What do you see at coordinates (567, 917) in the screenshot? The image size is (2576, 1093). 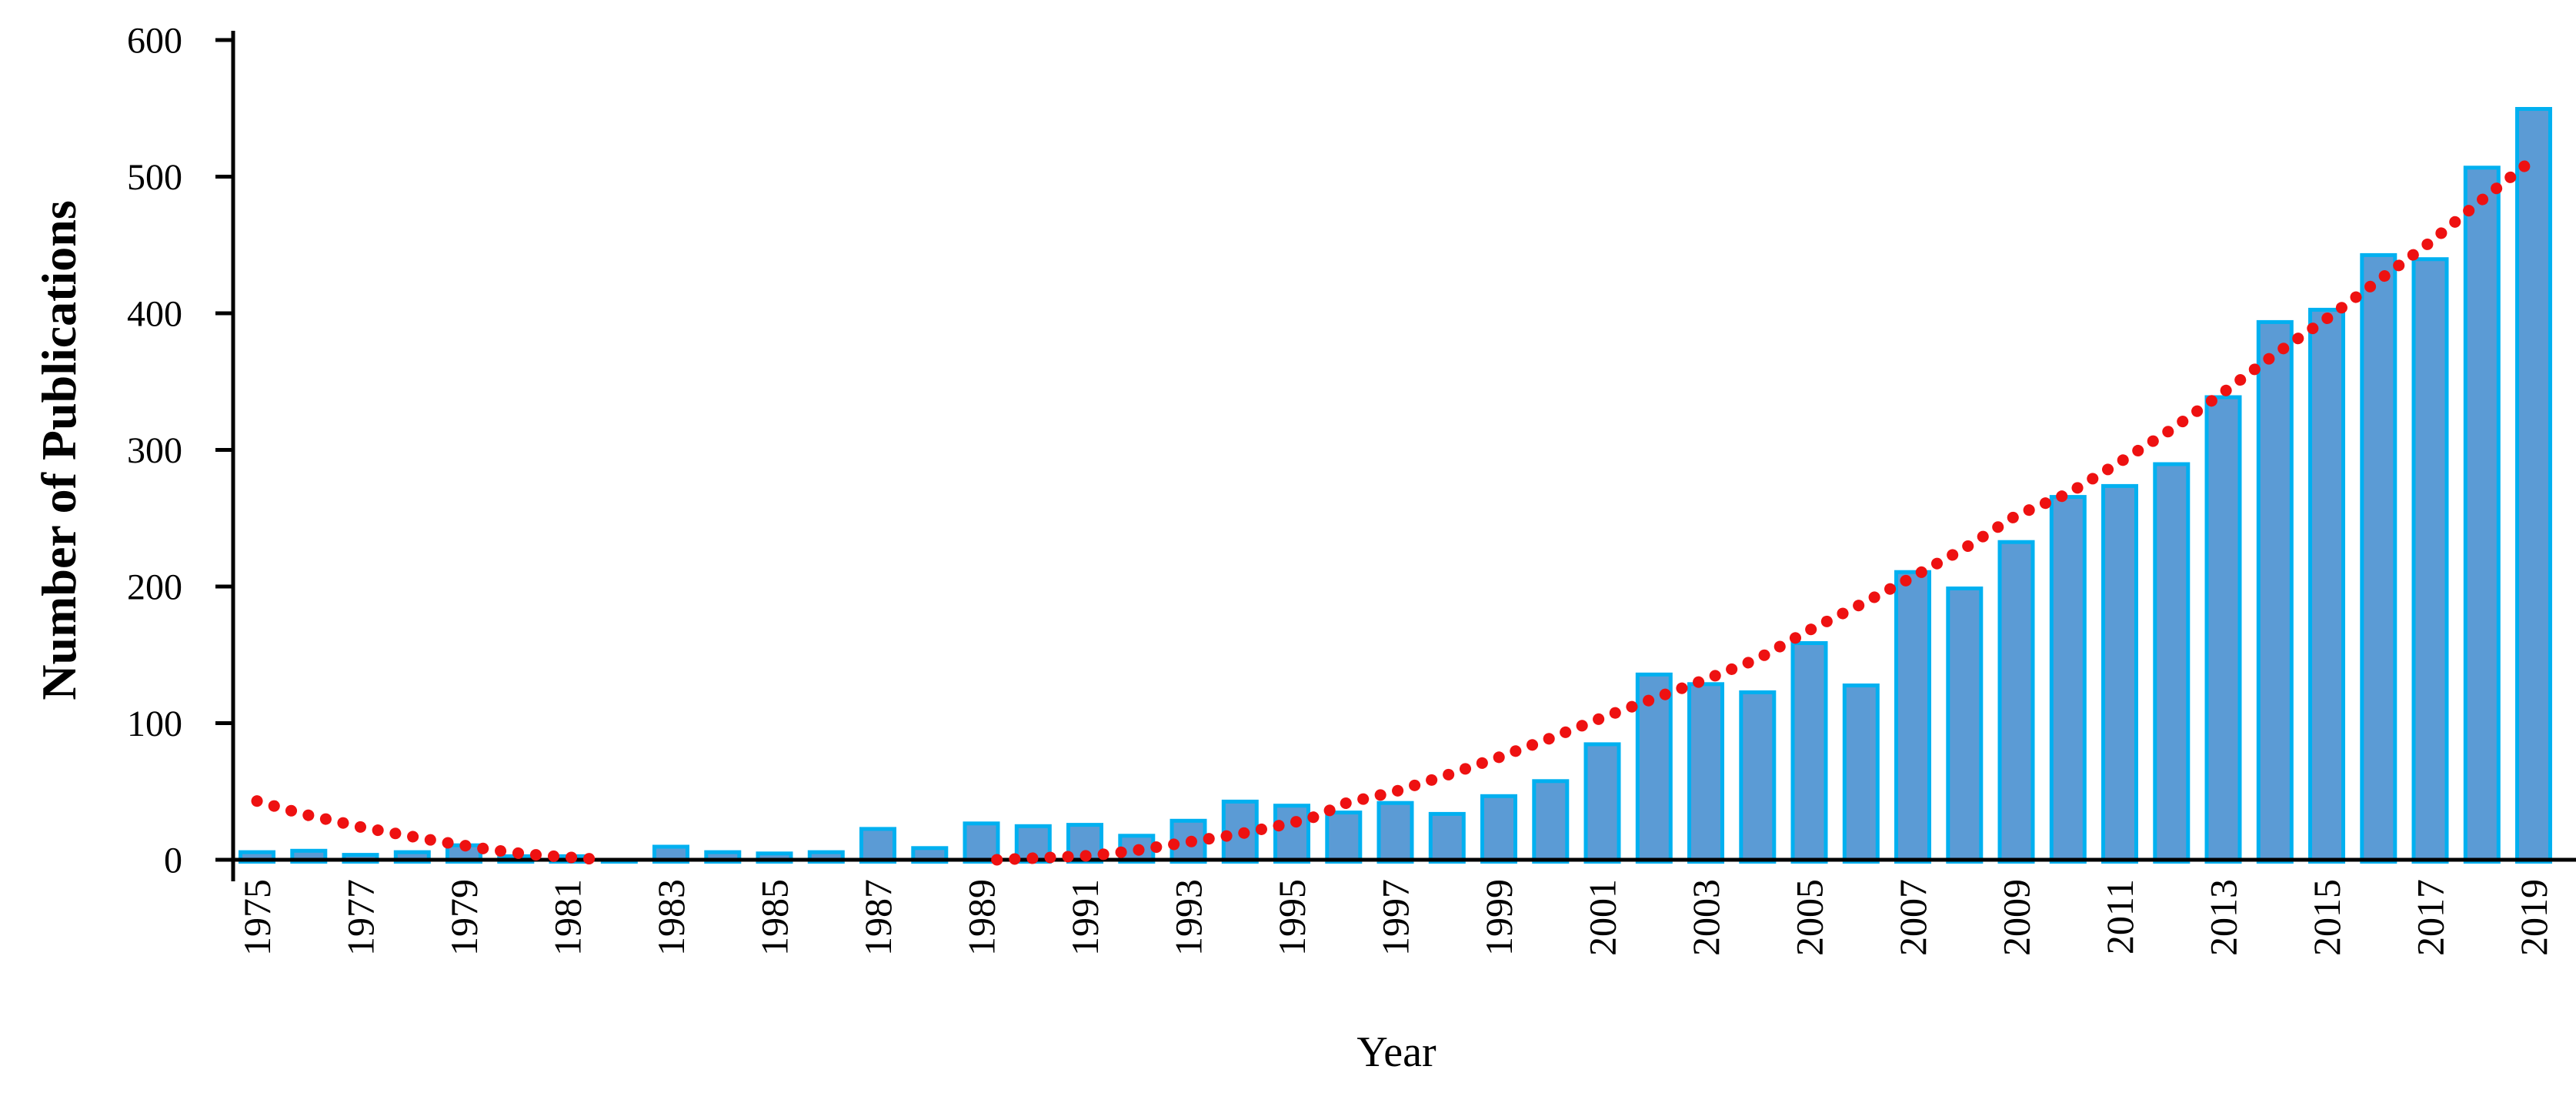 I see `x-tick-label-1981: 1981` at bounding box center [567, 917].